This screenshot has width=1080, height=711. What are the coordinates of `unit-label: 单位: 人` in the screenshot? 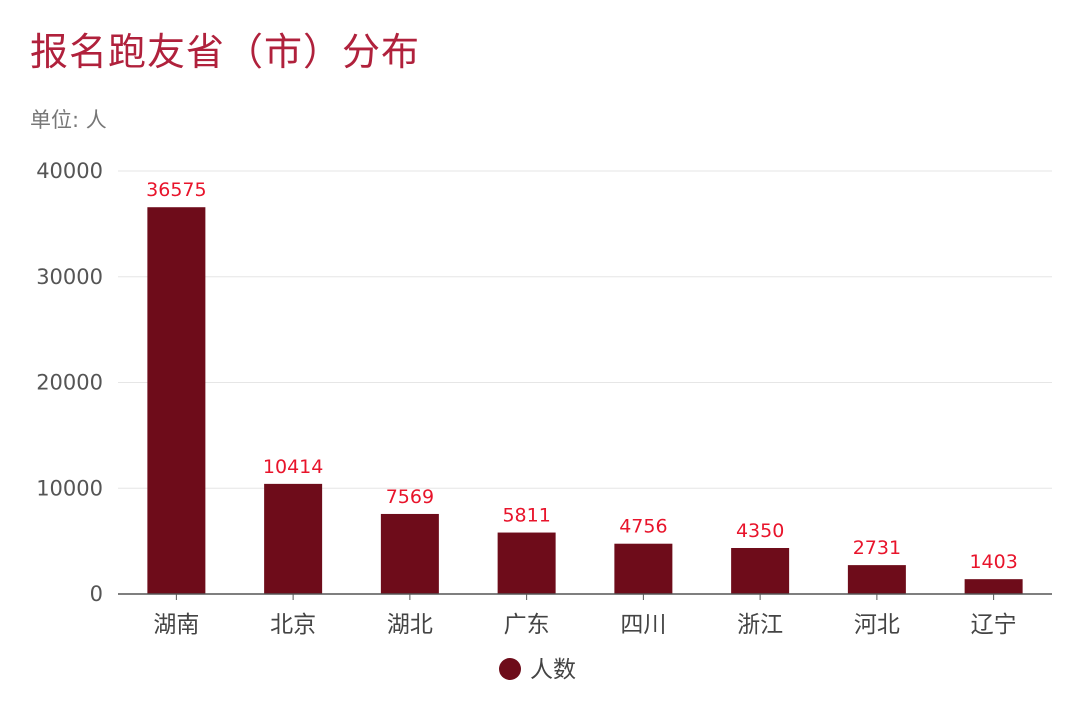 It's located at (68, 120).